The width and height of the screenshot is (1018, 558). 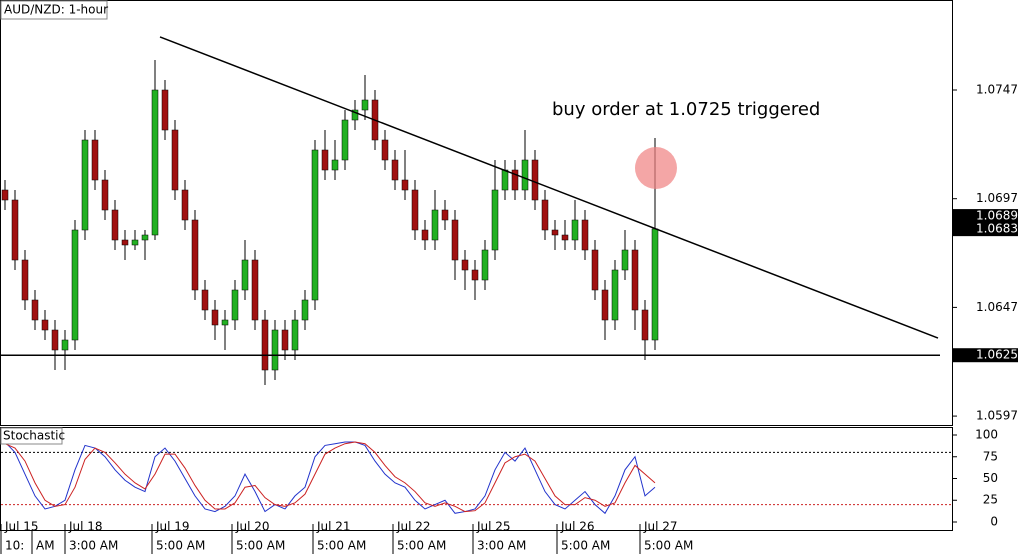 I want to click on stoch-title: Stochastic, so click(x=34, y=436).